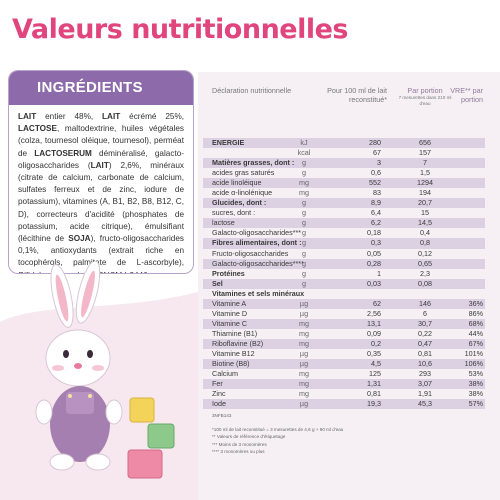  Describe the element at coordinates (425, 100) in the screenshot. I see `header-per-portion-note: 7 mesurettes dans 210 ml d'eau` at that location.